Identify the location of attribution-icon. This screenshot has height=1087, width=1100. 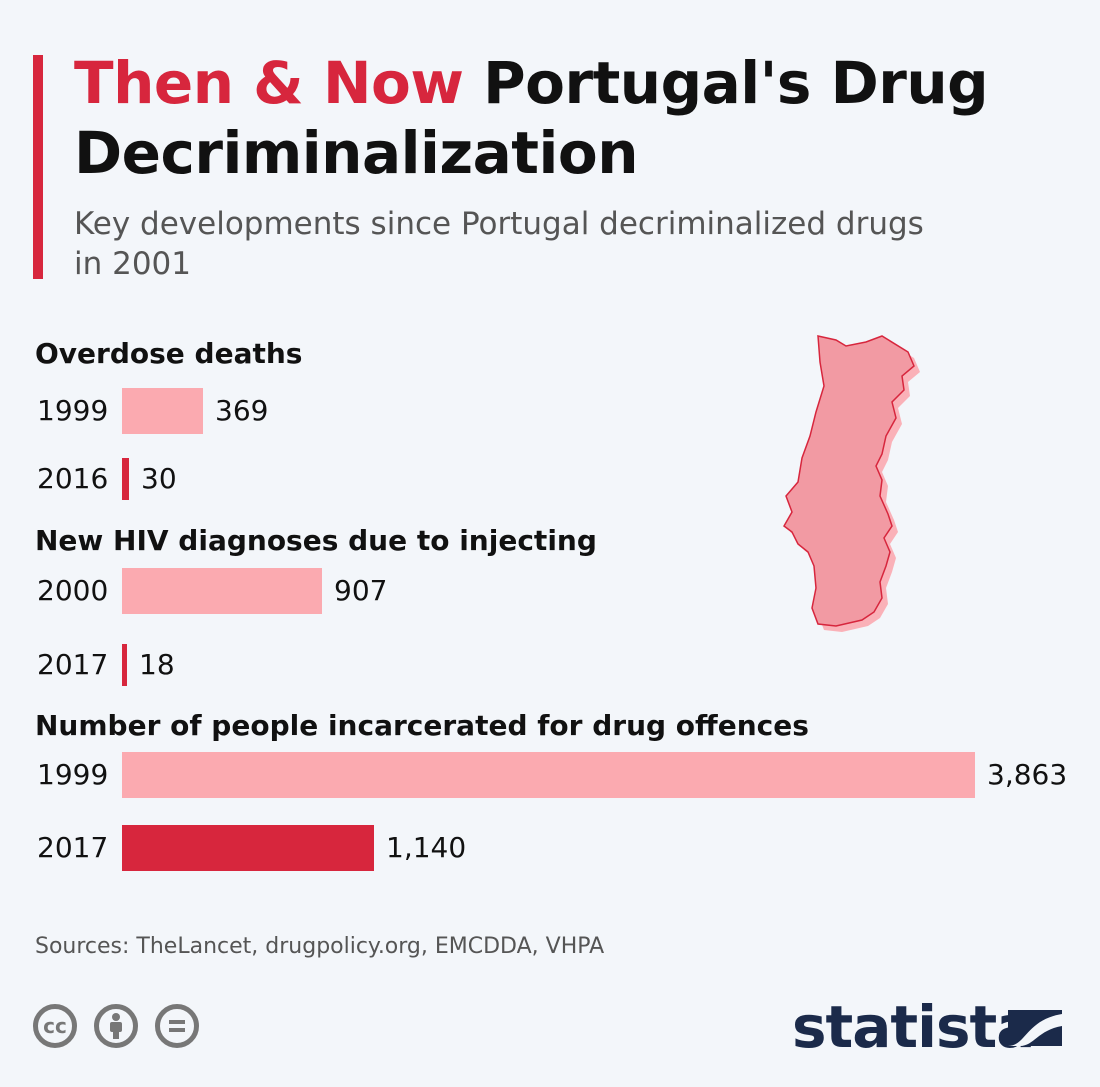
(116, 1026).